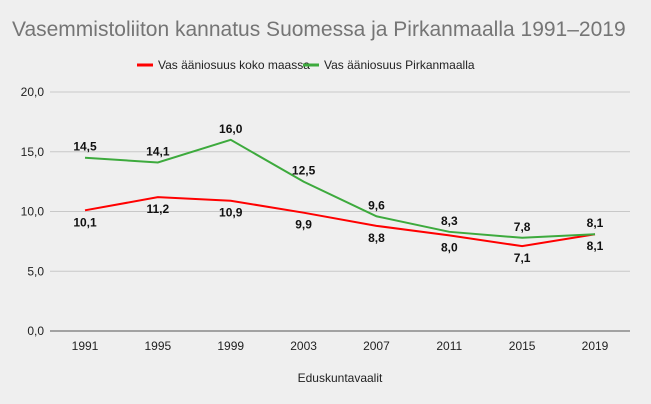 This screenshot has height=404, width=651. Describe the element at coordinates (522, 227) in the screenshot. I see `data-label: 7,8` at that location.